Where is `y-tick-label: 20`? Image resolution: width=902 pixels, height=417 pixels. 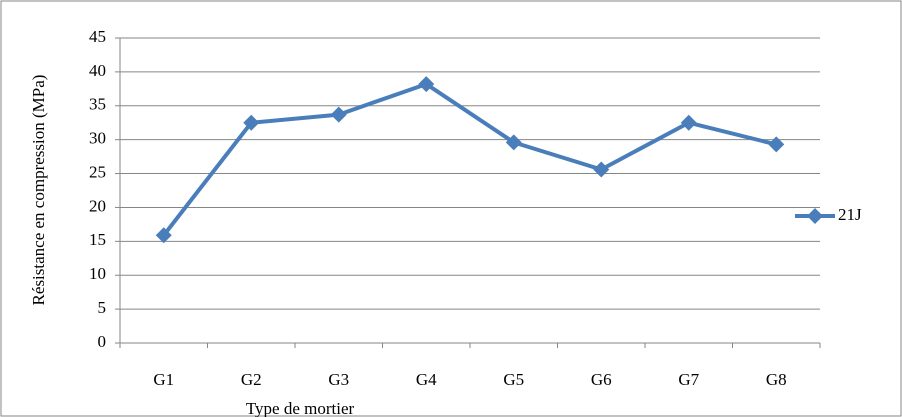
y-tick-label: 20 is located at coordinates (97, 205).